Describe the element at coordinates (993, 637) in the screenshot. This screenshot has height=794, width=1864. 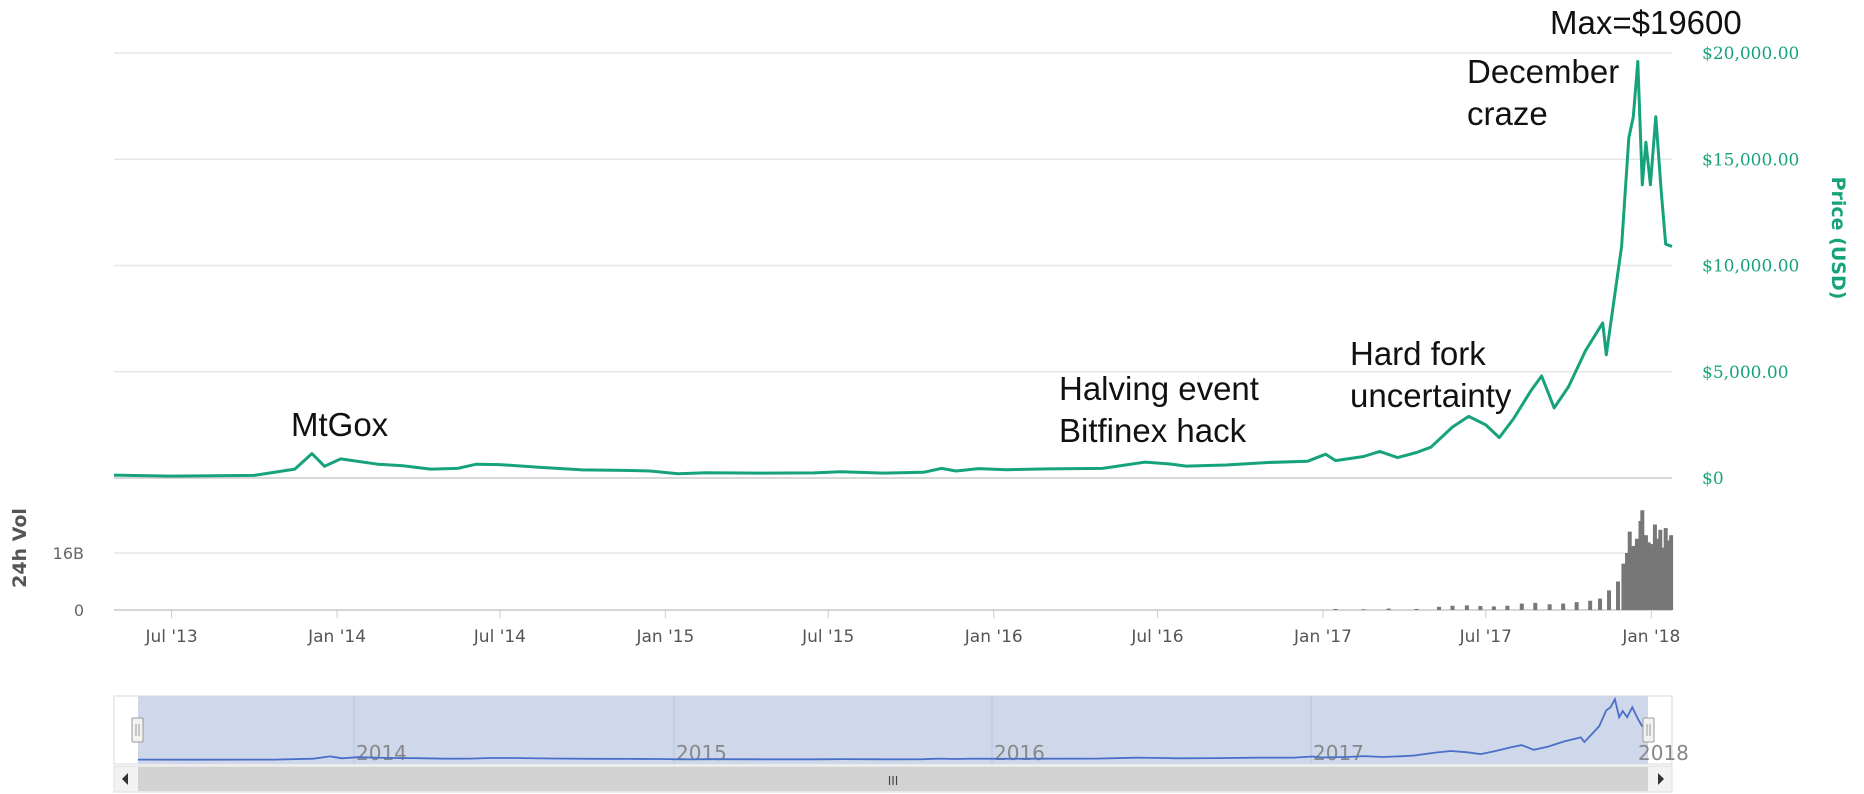
I see `x-tick-label: Jan '16` at that location.